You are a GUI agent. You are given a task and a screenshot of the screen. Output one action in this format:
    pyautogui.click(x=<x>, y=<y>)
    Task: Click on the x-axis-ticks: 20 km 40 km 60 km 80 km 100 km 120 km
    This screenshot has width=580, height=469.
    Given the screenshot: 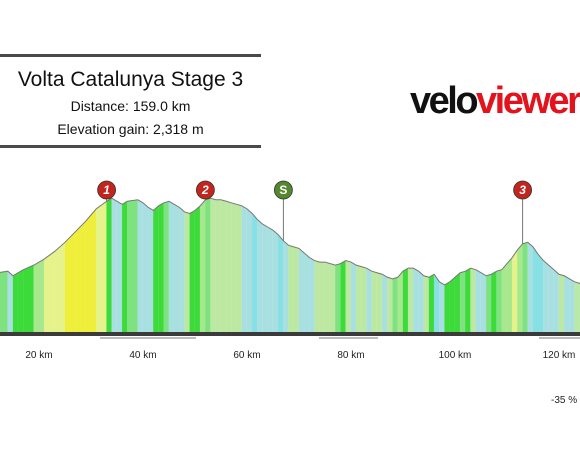 What is the action you would take?
    pyautogui.click(x=300, y=355)
    